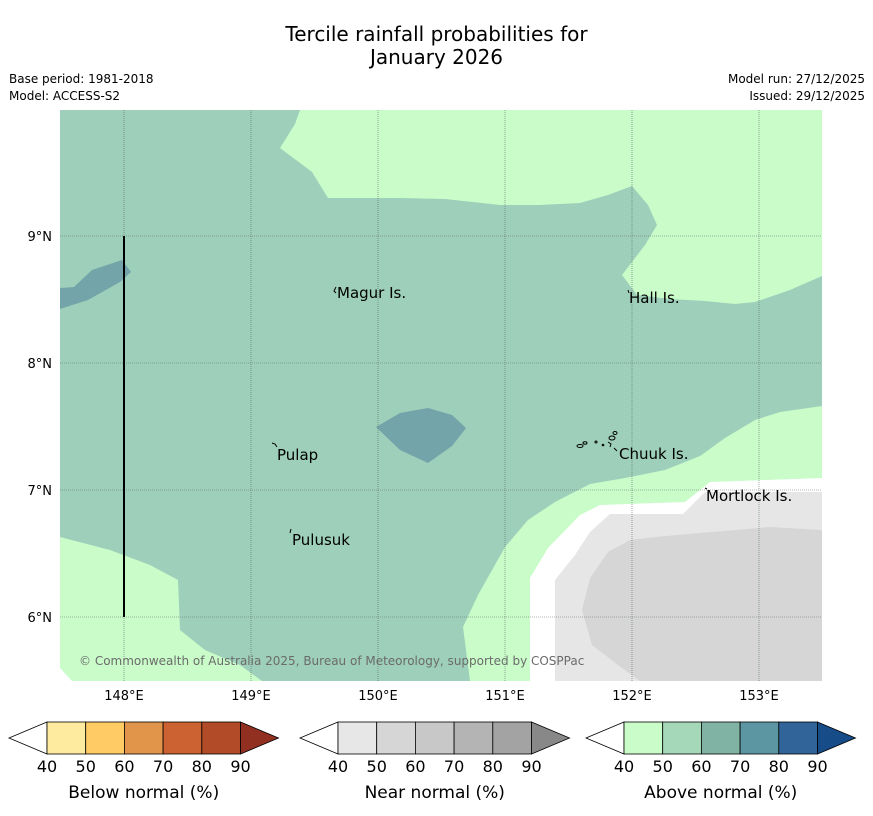 Image resolution: width=873 pixels, height=816 pixels. Describe the element at coordinates (653, 454) in the screenshot. I see `place-label-chuuk: Chuuk Is.` at that location.